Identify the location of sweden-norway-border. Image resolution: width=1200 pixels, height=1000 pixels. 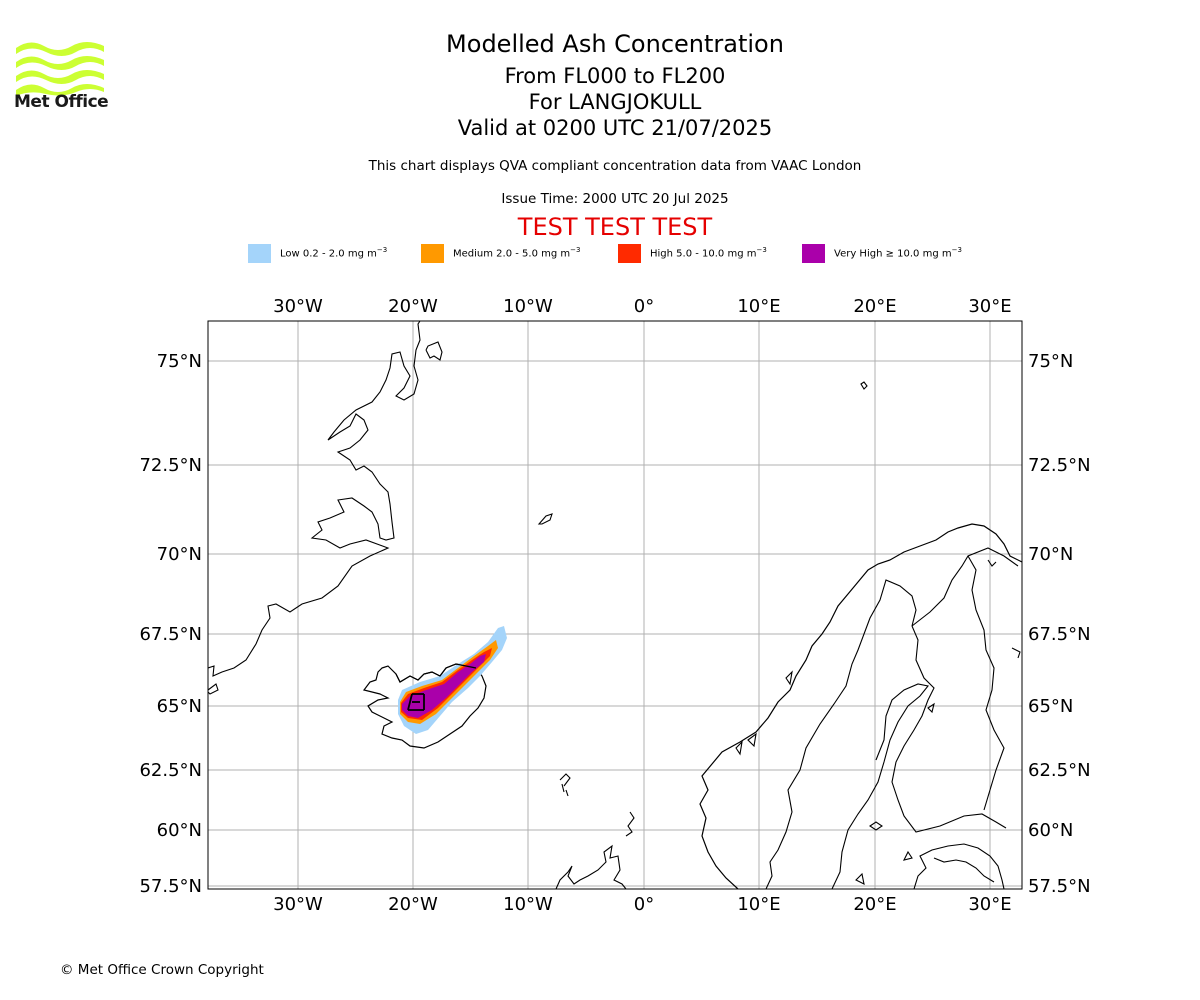
(841, 734).